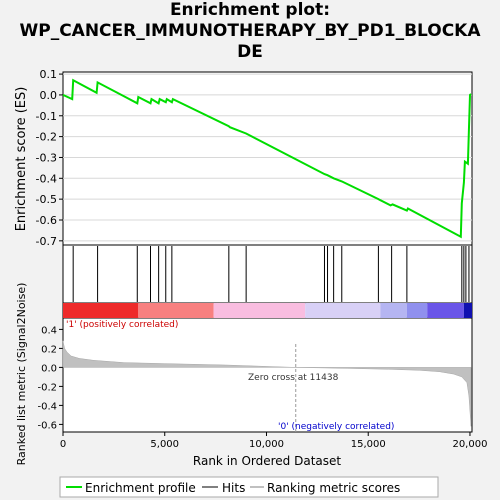 Image resolution: width=500 pixels, height=500 pixels. Describe the element at coordinates (368, 444) in the screenshot. I see `x-tick-label: 15,000` at that location.